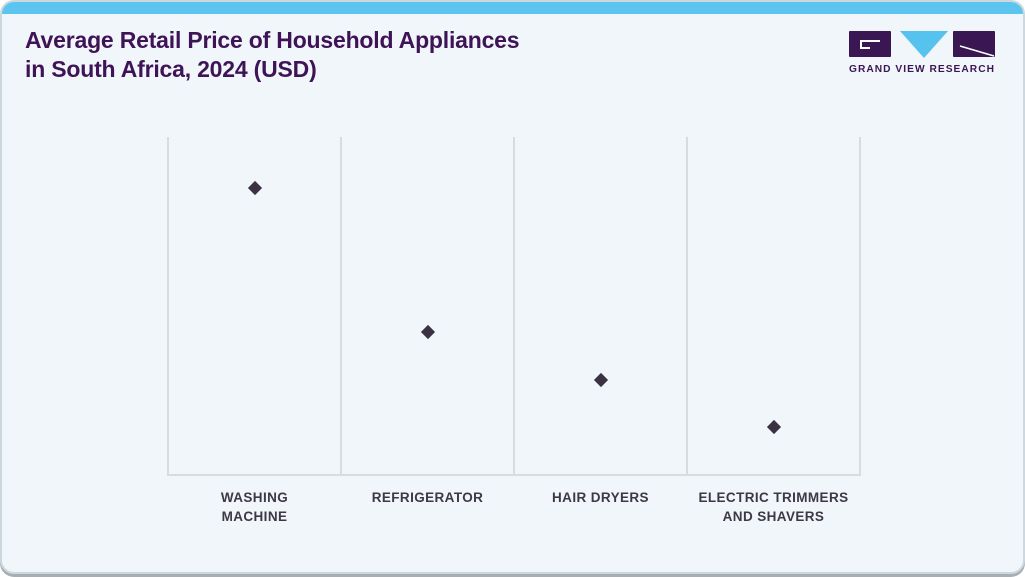 The width and height of the screenshot is (1025, 577). Describe the element at coordinates (600, 497) in the screenshot. I see `x-axis-label: HAIR DRYERS` at that location.